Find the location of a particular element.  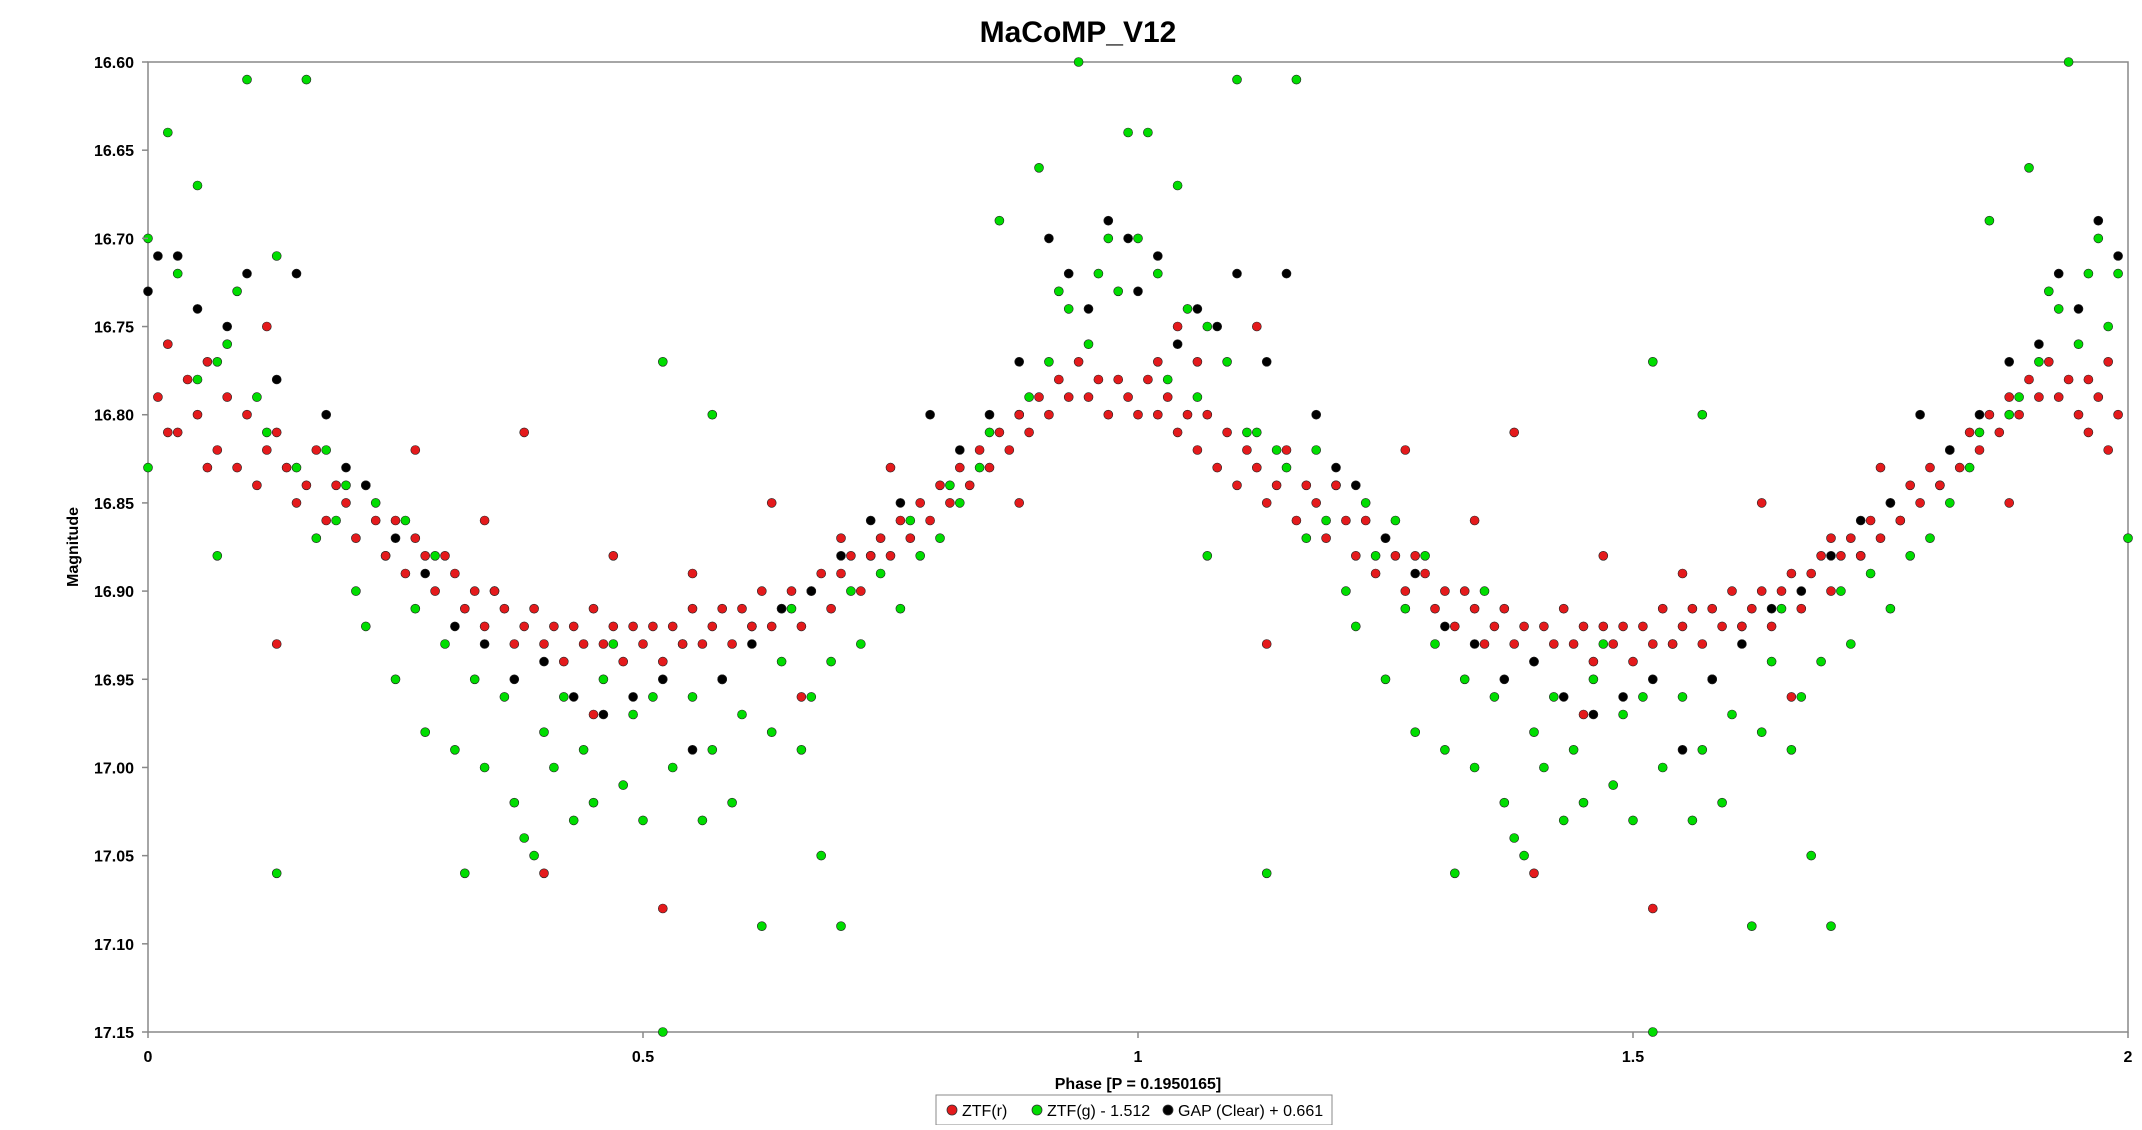

y-axis-label: Magnitude is located at coordinates (73, 547).